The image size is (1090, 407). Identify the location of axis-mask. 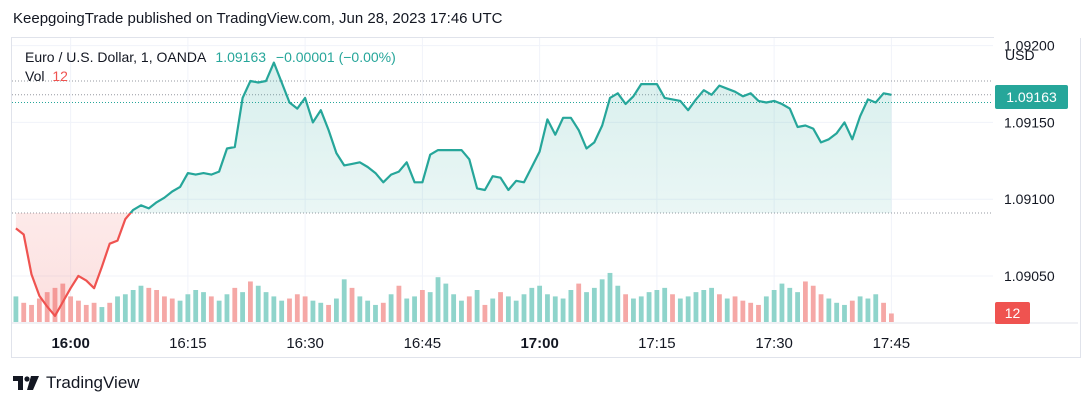
(1039, 34).